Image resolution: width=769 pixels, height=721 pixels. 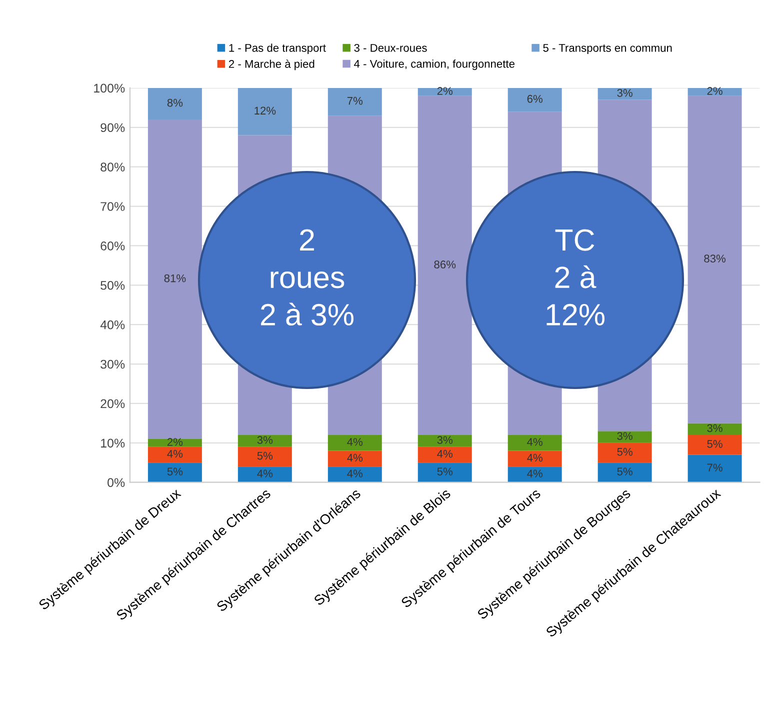 What do you see at coordinates (112, 364) in the screenshot?
I see `y-tick-label: 30%` at bounding box center [112, 364].